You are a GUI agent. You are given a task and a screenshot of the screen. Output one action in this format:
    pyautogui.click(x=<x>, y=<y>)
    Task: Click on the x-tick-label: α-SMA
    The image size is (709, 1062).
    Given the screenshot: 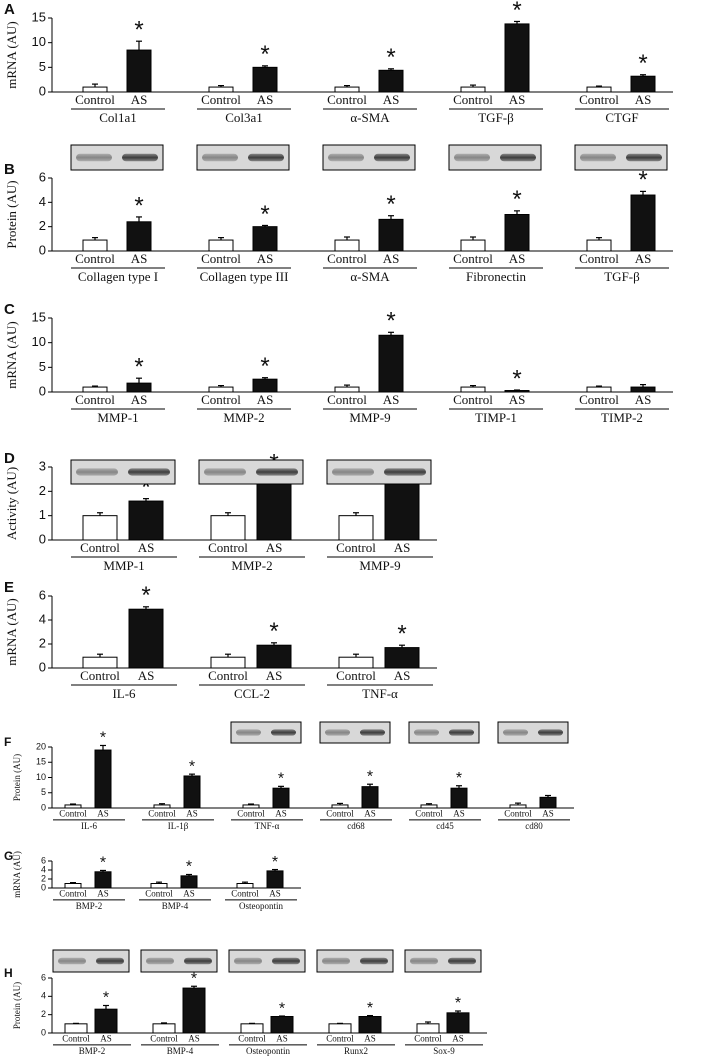 What is the action you would take?
    pyautogui.click(x=370, y=117)
    